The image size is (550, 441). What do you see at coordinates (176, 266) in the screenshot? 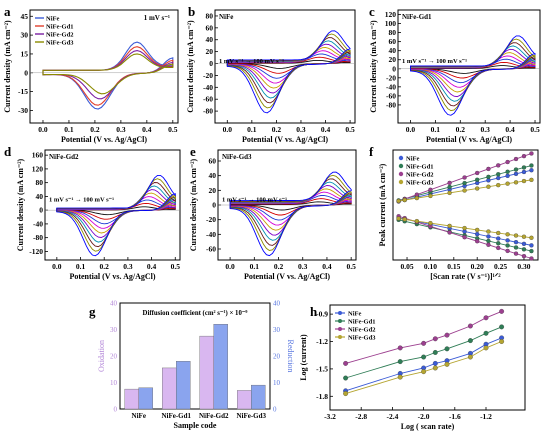
I see `x-tick-label-d: 0.5` at bounding box center [176, 266].